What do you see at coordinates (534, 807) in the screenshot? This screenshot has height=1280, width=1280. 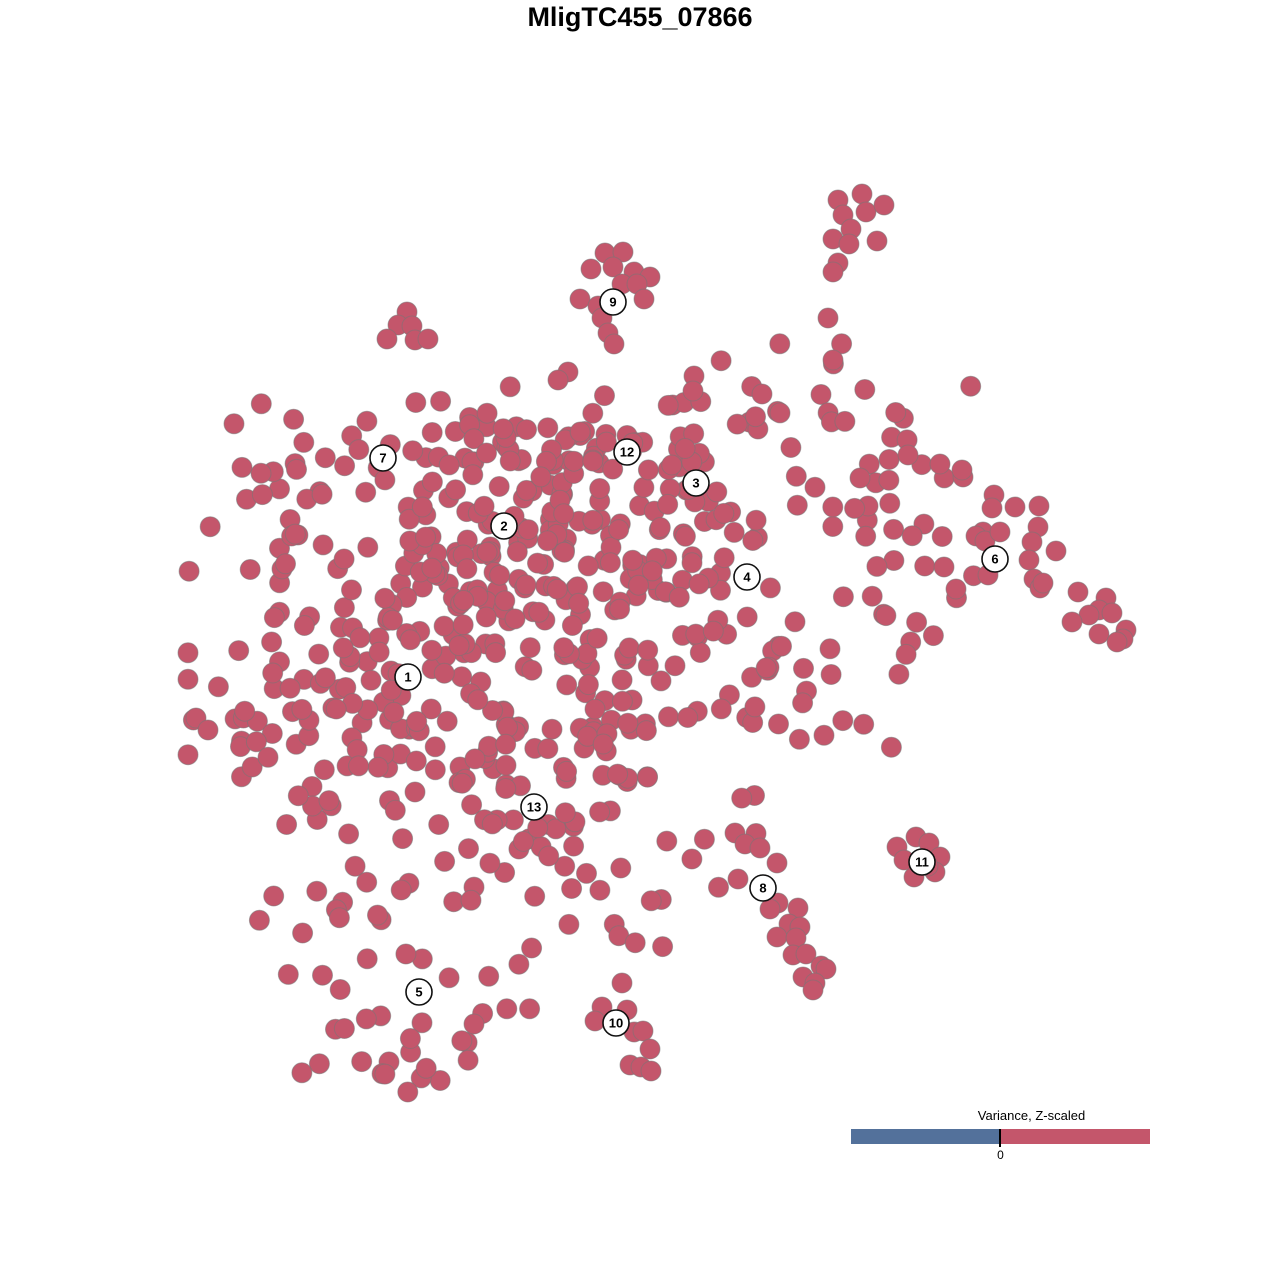 I see `cluster-label-13: 13` at bounding box center [534, 807].